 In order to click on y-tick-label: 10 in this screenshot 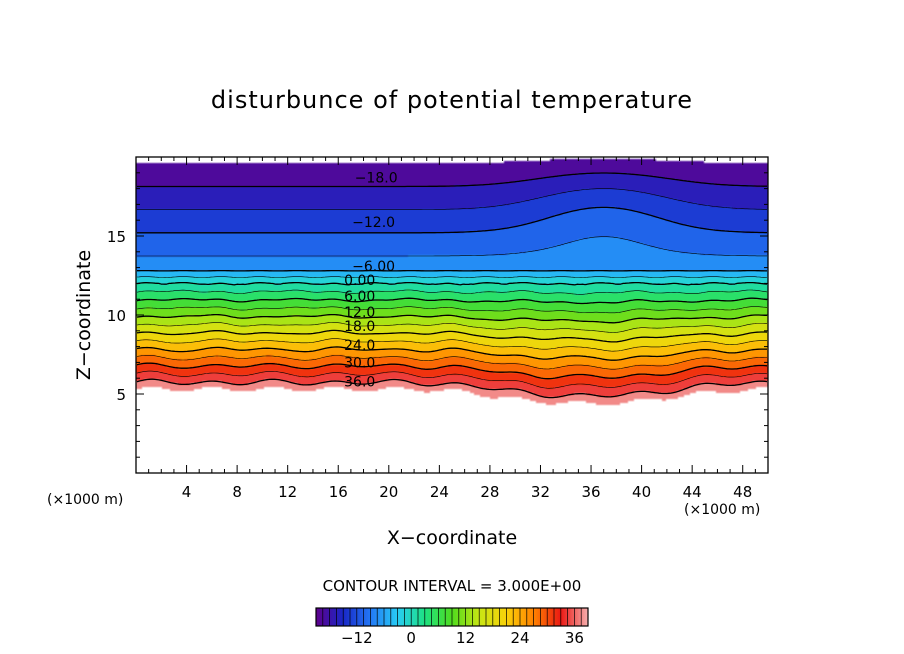, I will do `click(116, 316)`.